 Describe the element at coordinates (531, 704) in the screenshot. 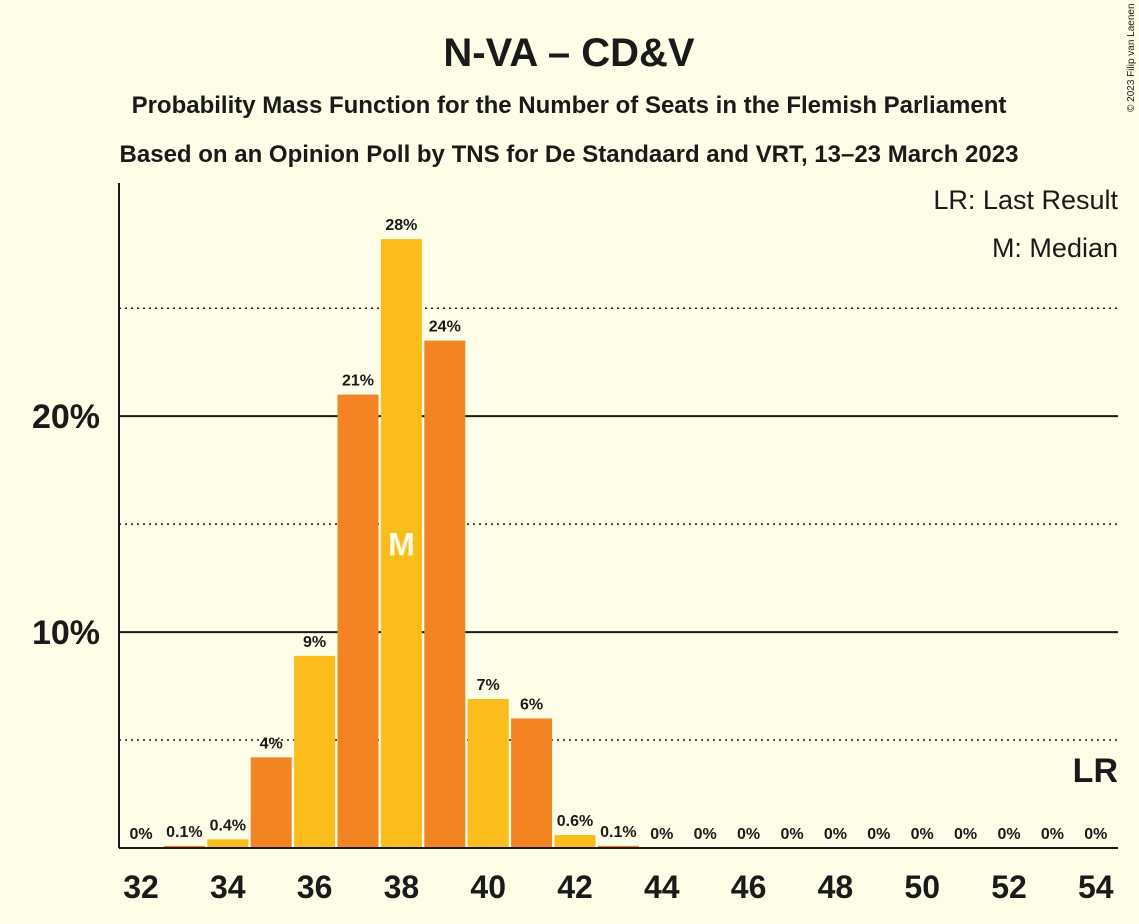

I see `data-label: 6%` at that location.